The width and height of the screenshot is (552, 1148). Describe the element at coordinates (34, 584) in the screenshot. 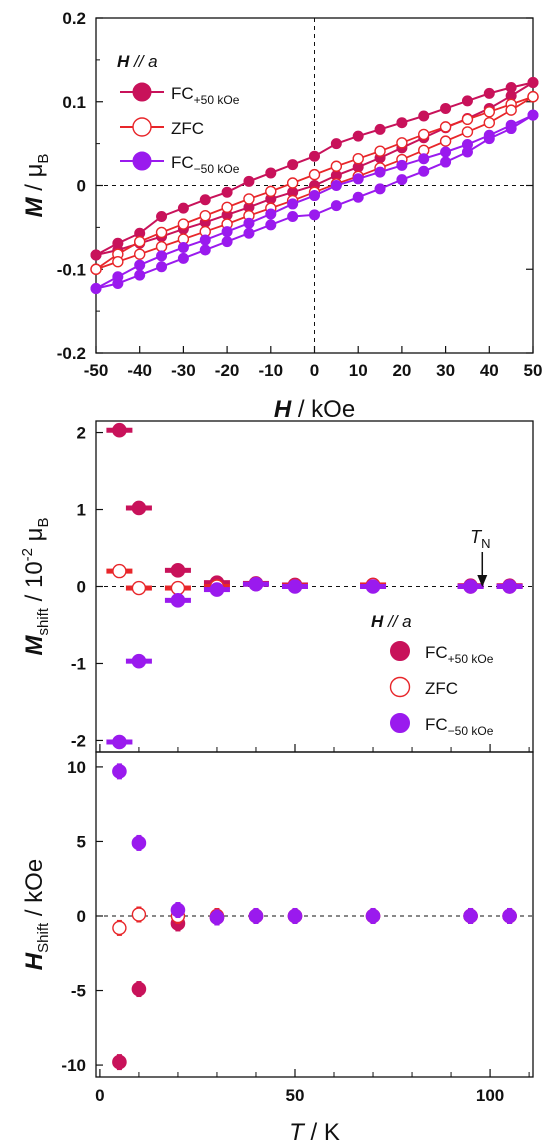

I see `y-axis-unit: / 10` at that location.